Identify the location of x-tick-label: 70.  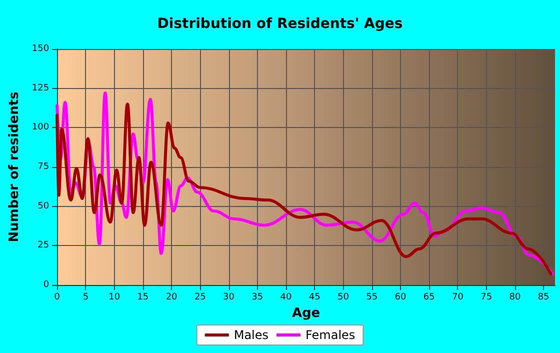
(458, 297).